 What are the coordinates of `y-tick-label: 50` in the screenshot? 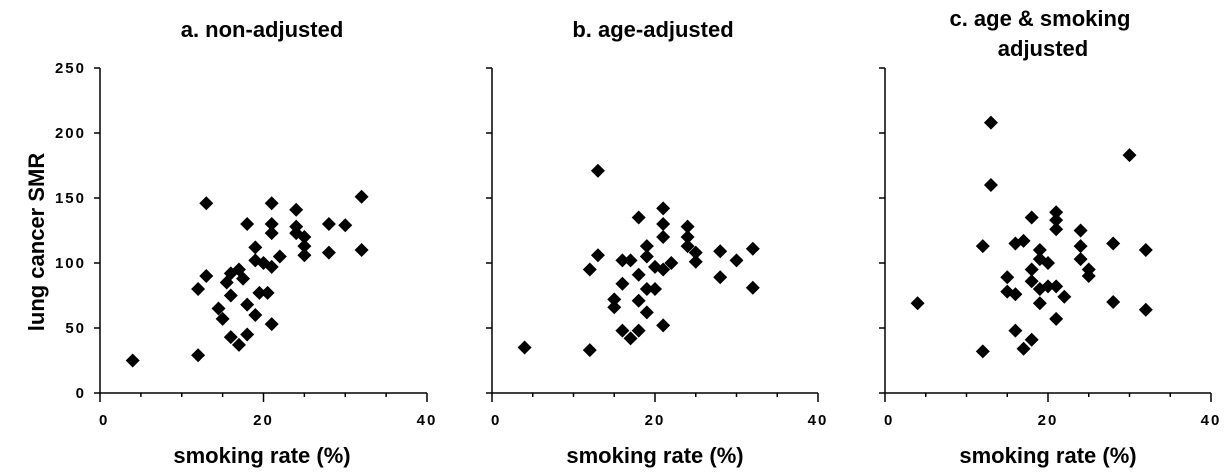 It's located at (75, 328).